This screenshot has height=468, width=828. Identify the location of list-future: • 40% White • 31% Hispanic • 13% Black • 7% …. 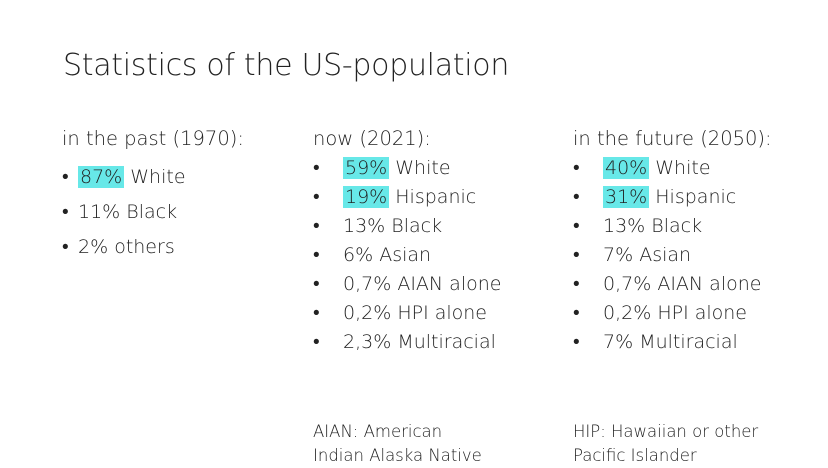
(672, 255).